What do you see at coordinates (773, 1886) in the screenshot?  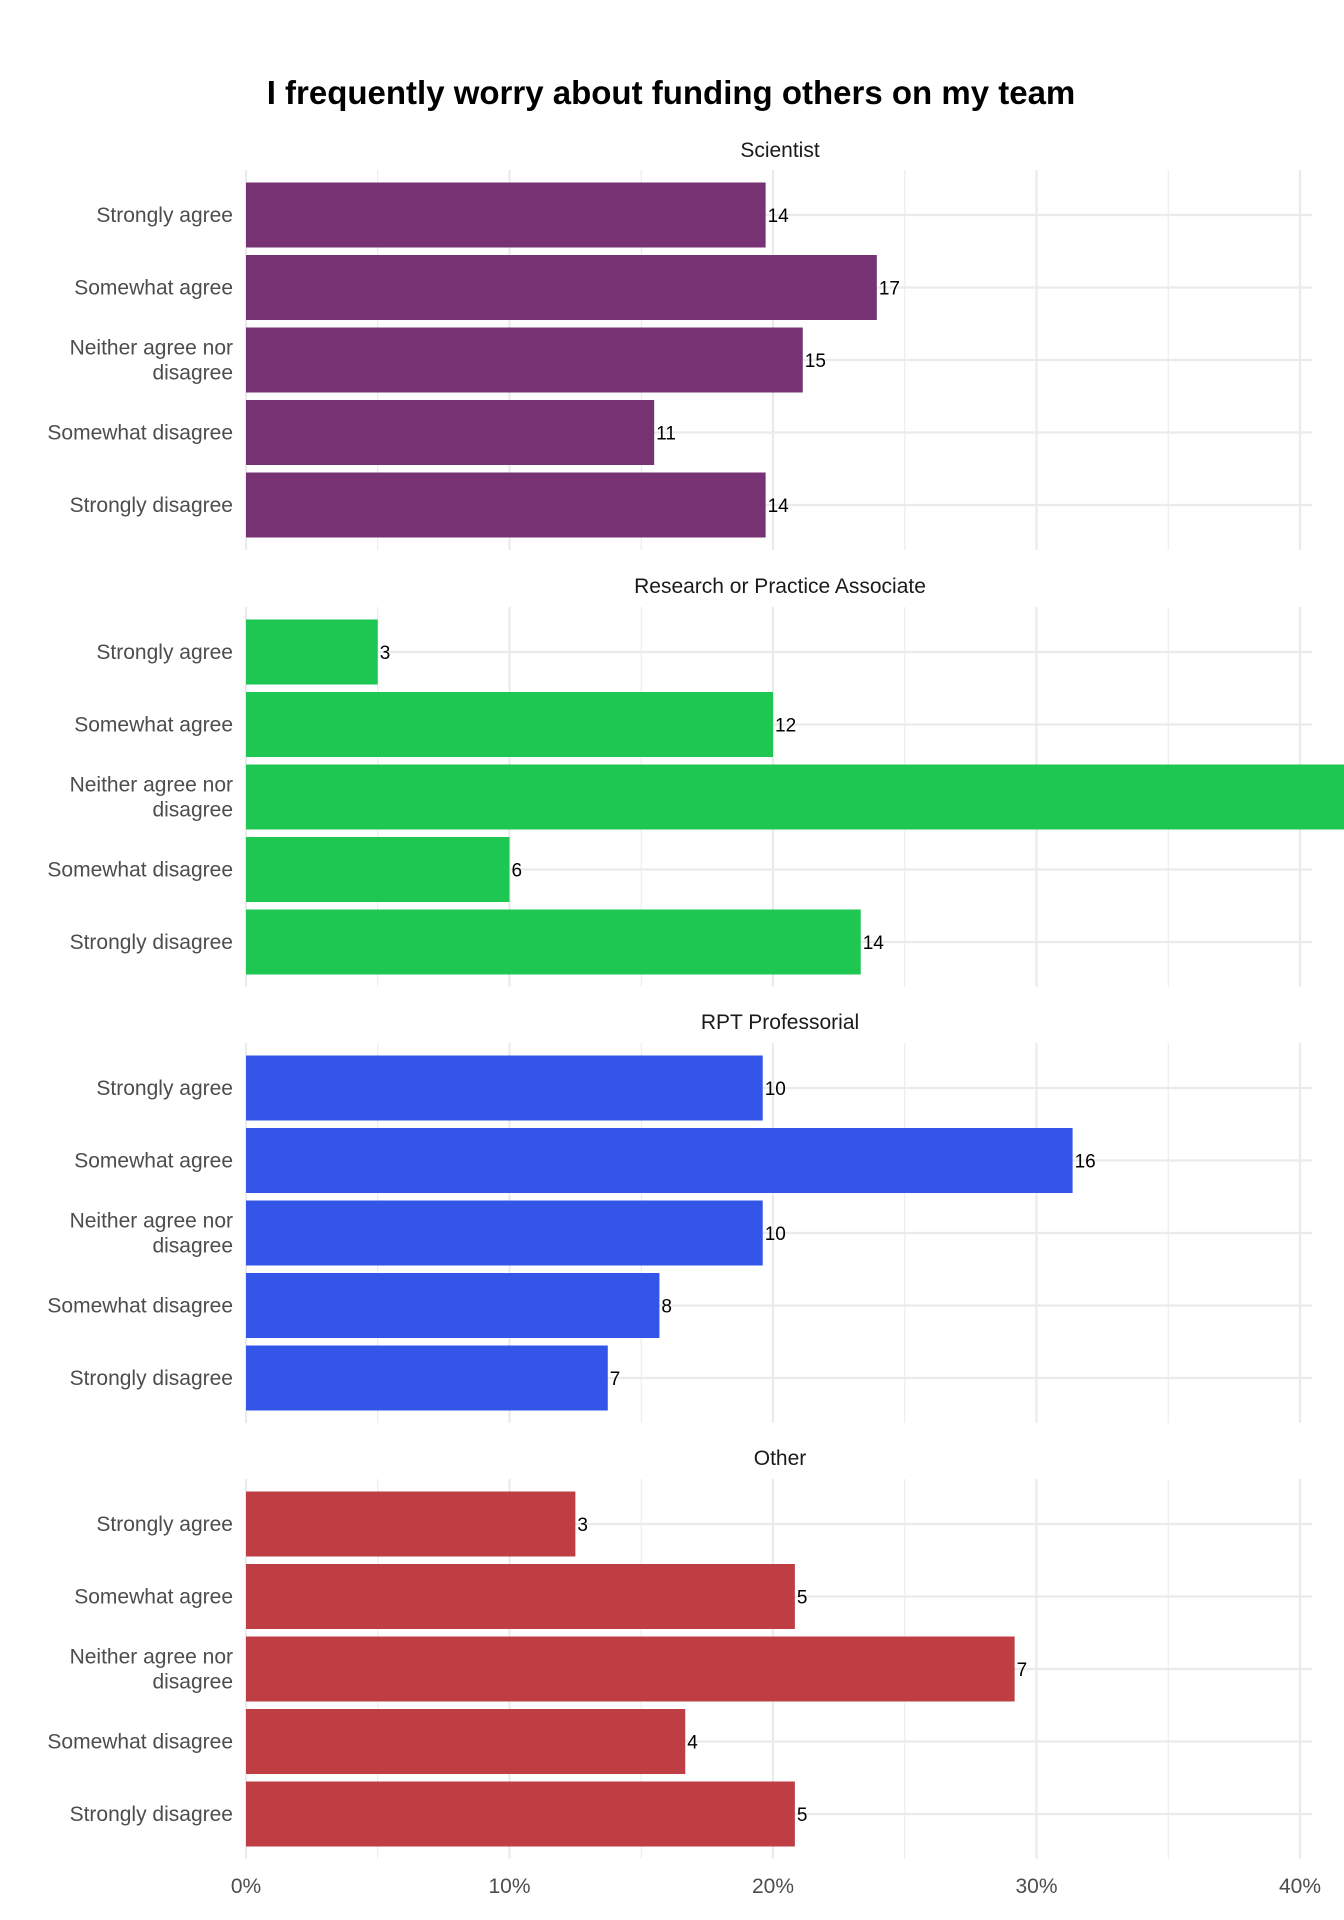 I see `x-tick-label: 20%` at bounding box center [773, 1886].